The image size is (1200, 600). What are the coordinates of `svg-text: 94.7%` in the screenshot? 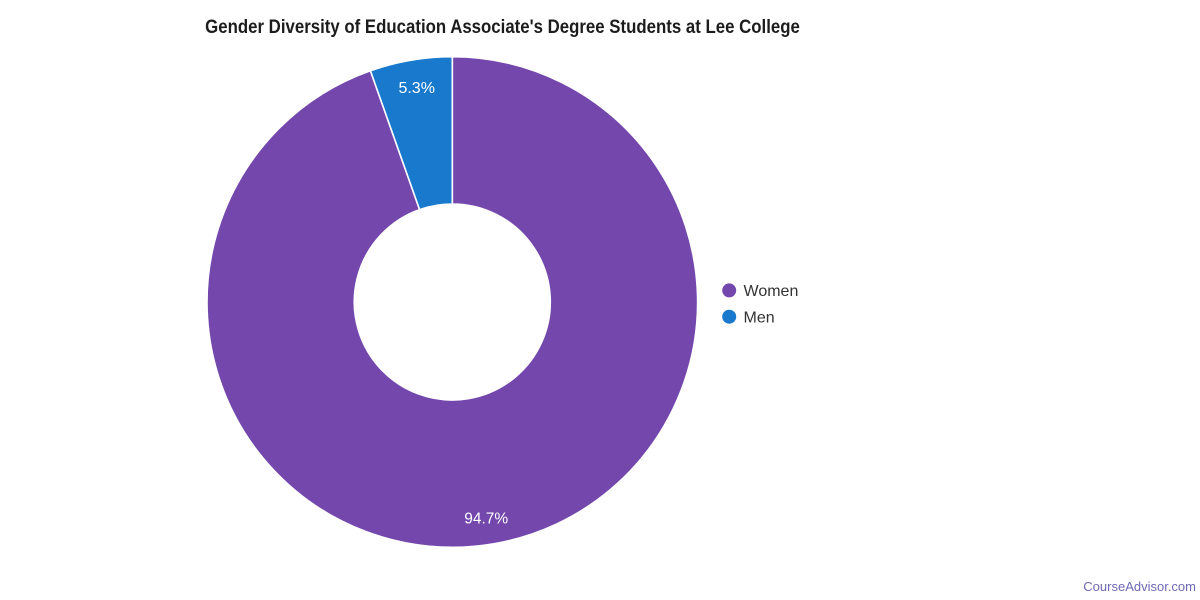 It's located at (486, 518).